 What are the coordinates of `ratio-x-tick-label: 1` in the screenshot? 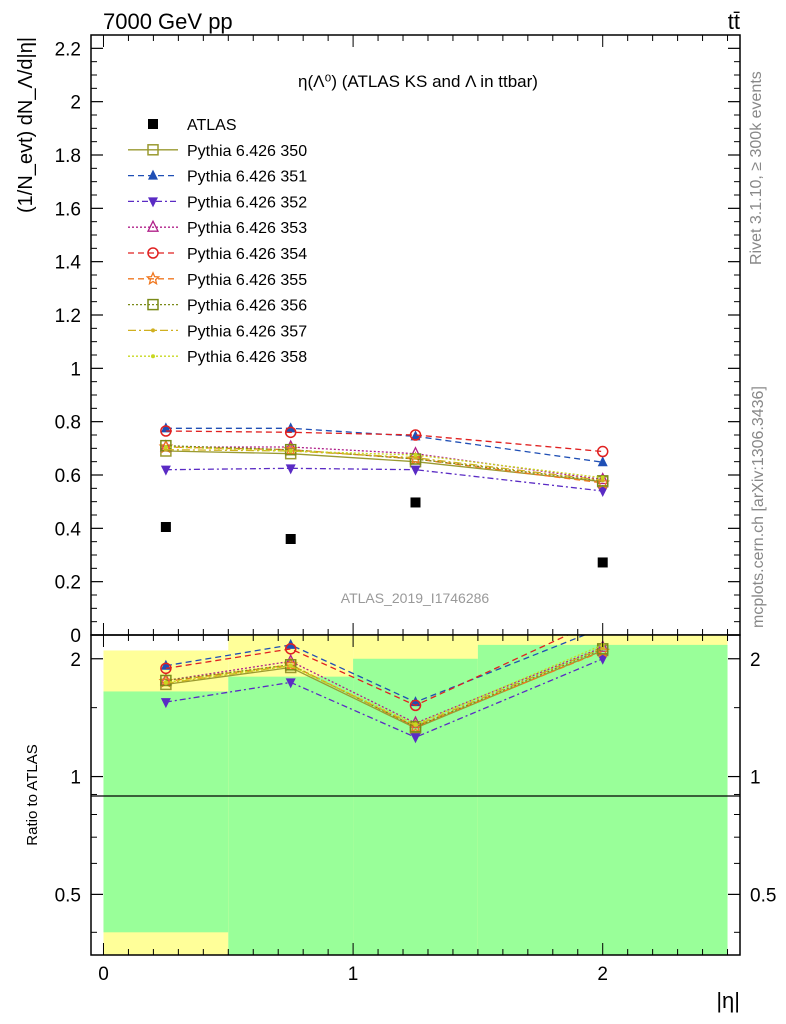 It's located at (353, 974).